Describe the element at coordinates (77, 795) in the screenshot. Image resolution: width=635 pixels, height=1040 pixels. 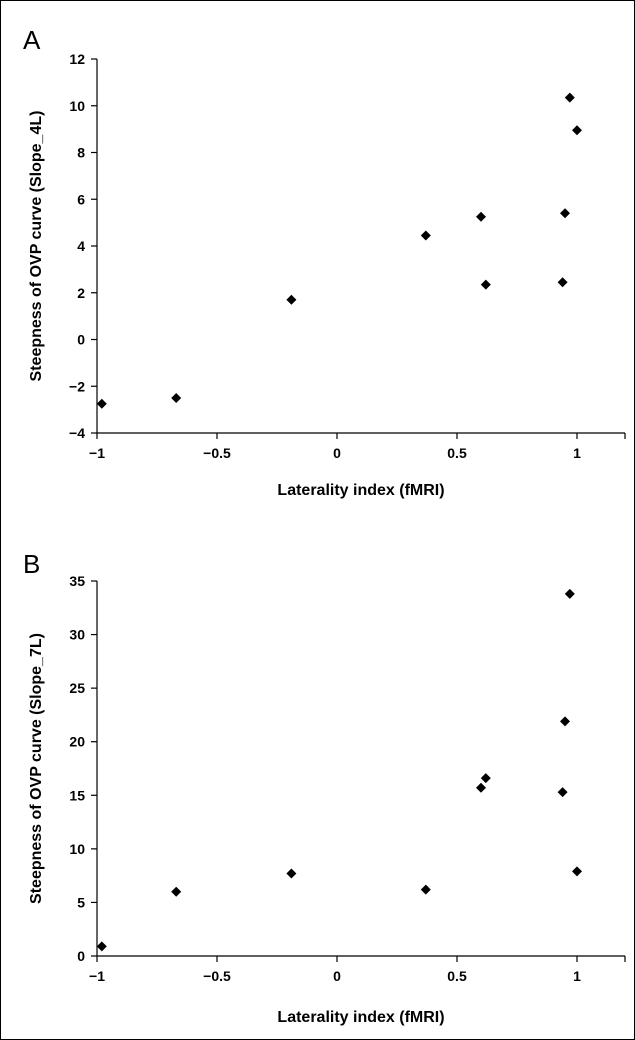
I see `y-tick-label: 15` at that location.